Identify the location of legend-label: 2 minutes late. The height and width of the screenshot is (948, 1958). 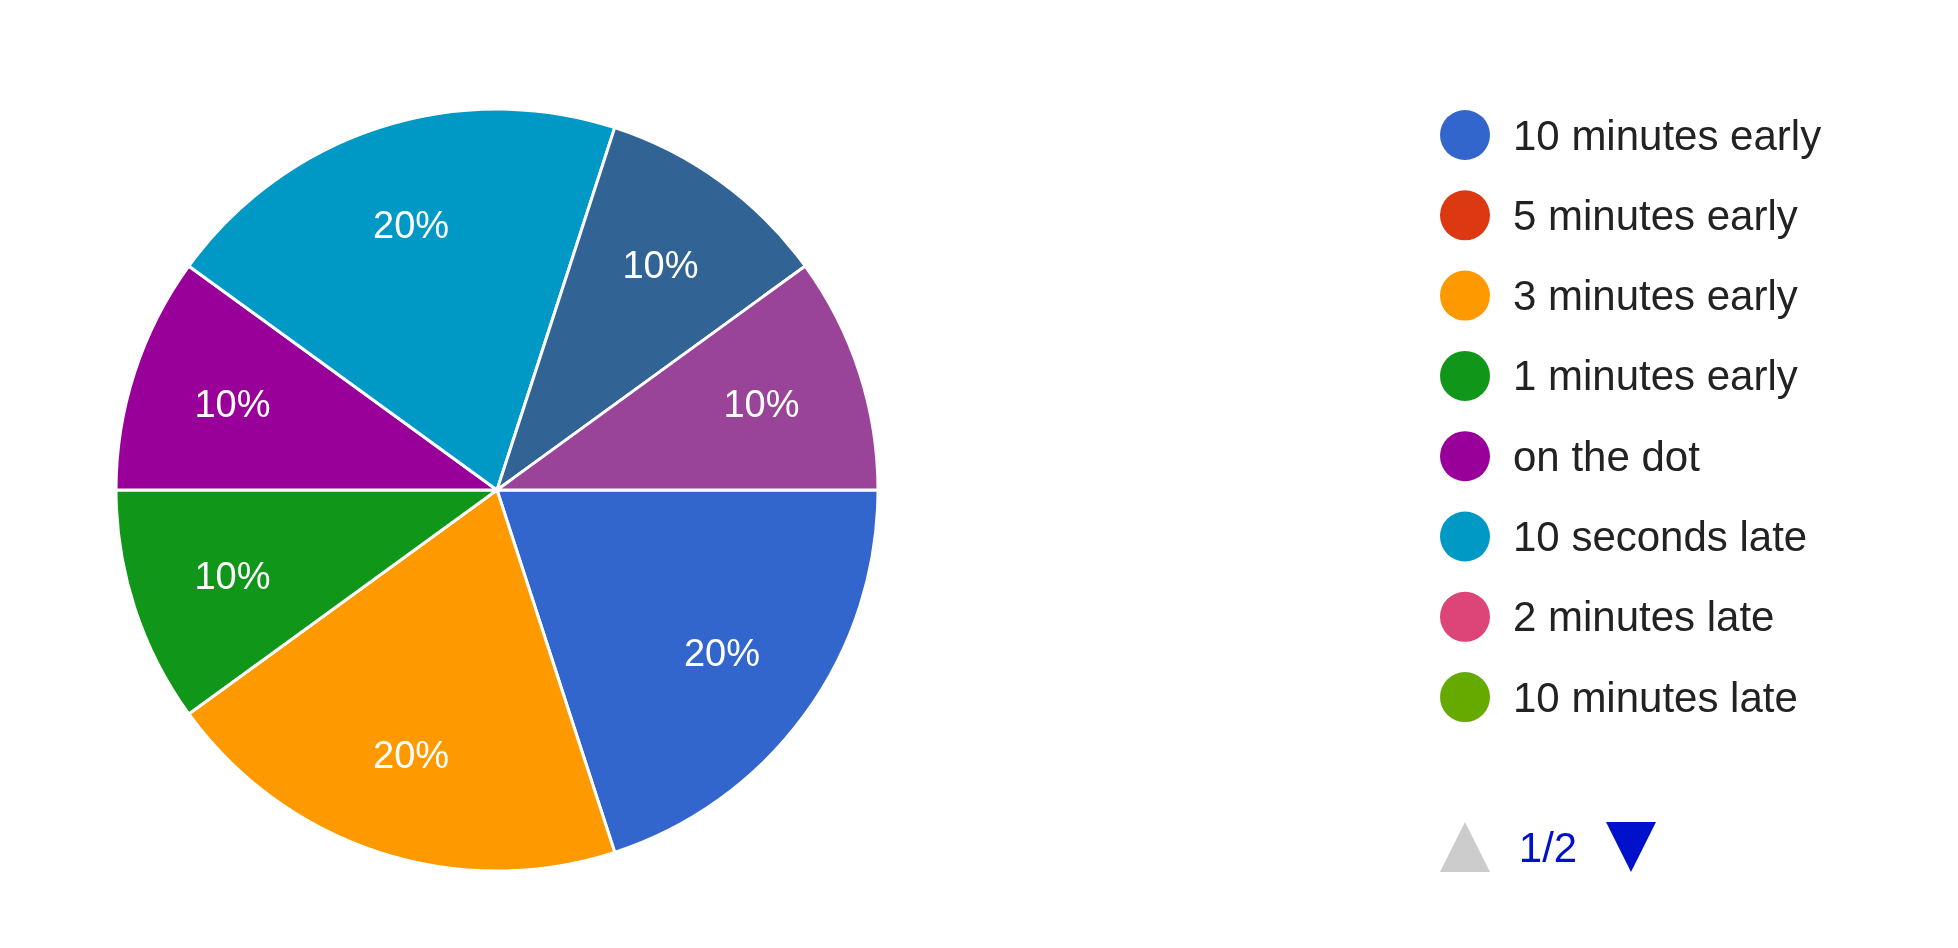
(1644, 617).